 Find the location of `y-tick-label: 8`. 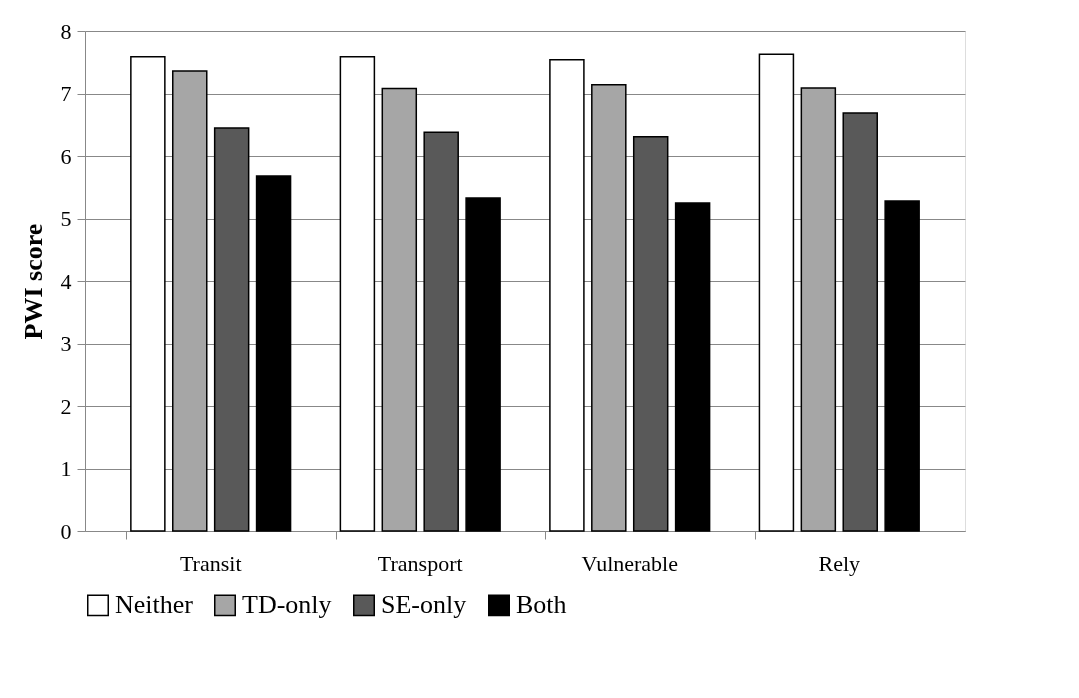

y-tick-label: 8 is located at coordinates (66, 31).